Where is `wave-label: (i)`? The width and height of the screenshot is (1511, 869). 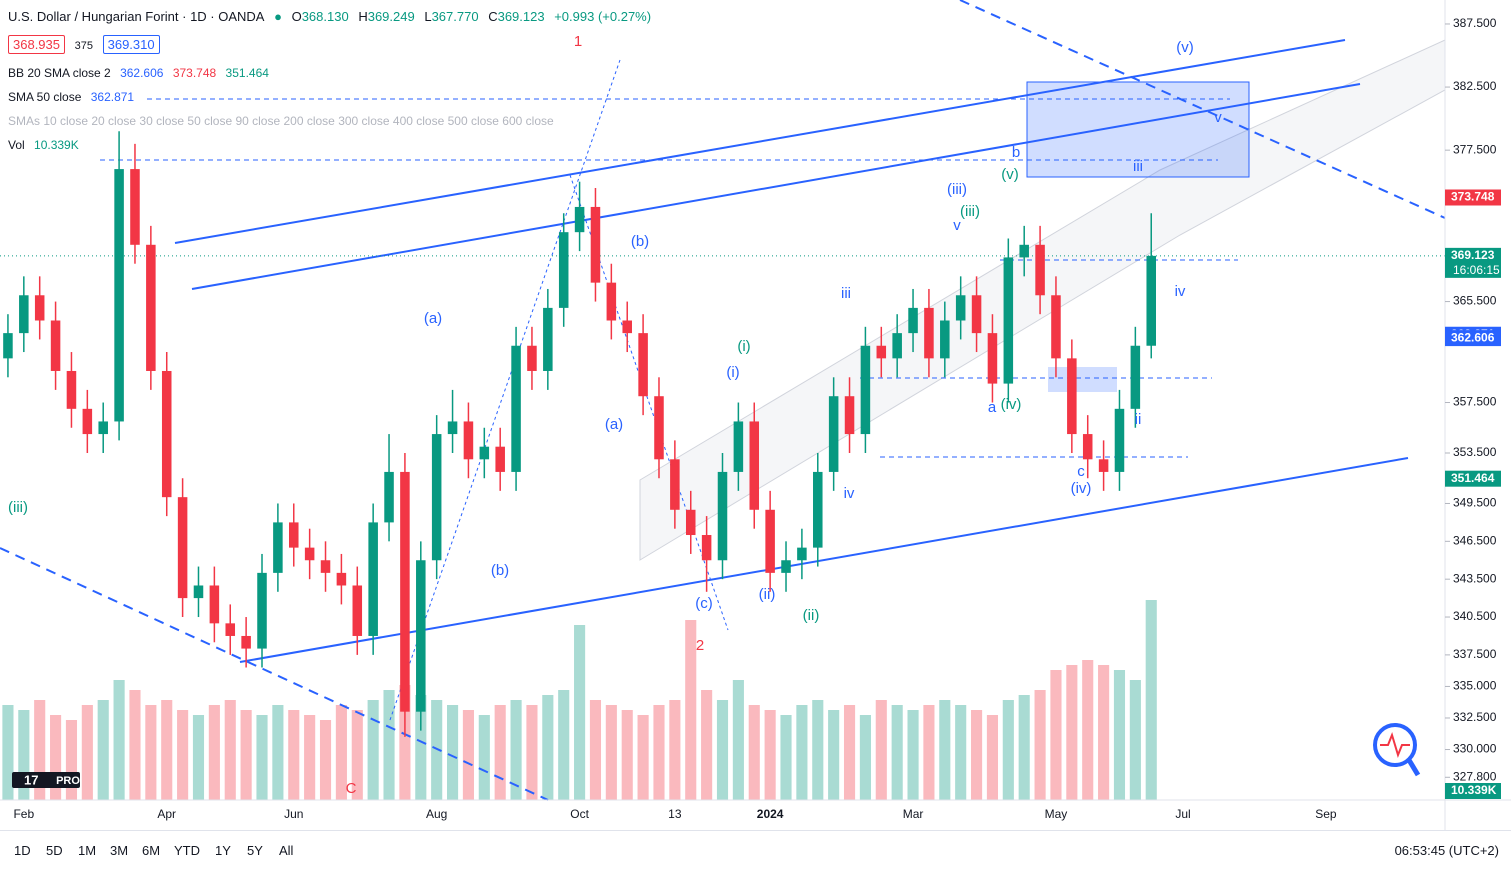
wave-label: (i) is located at coordinates (743, 346).